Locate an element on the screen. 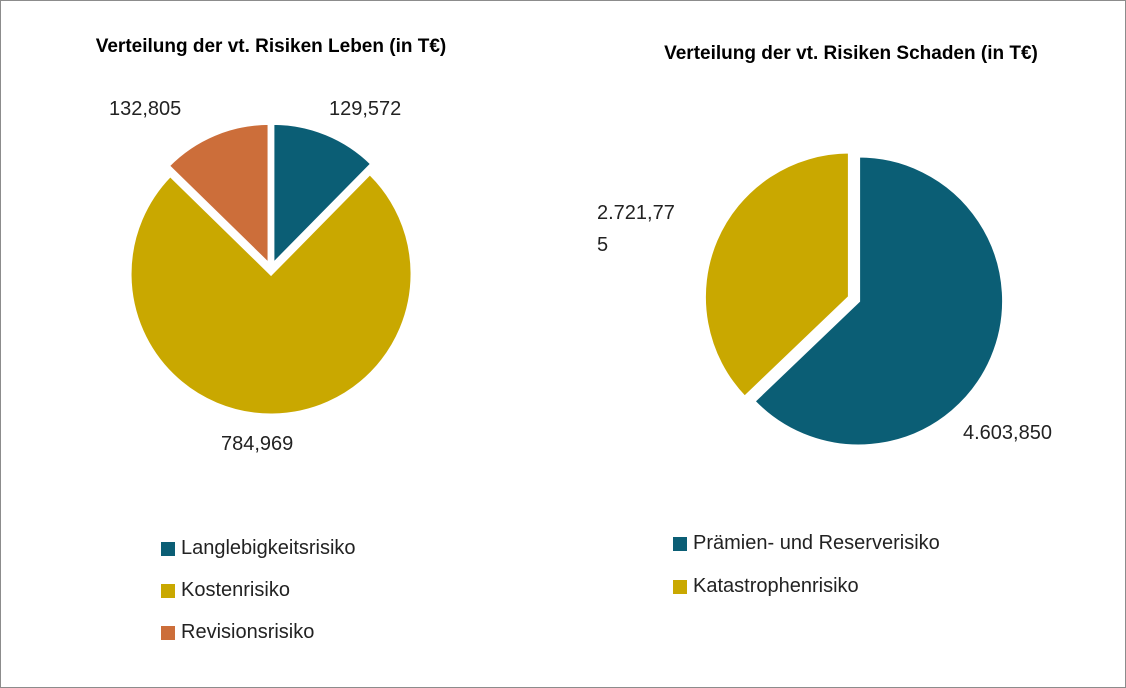  legend-item: Prämien- und Reserverisiko is located at coordinates (806, 543).